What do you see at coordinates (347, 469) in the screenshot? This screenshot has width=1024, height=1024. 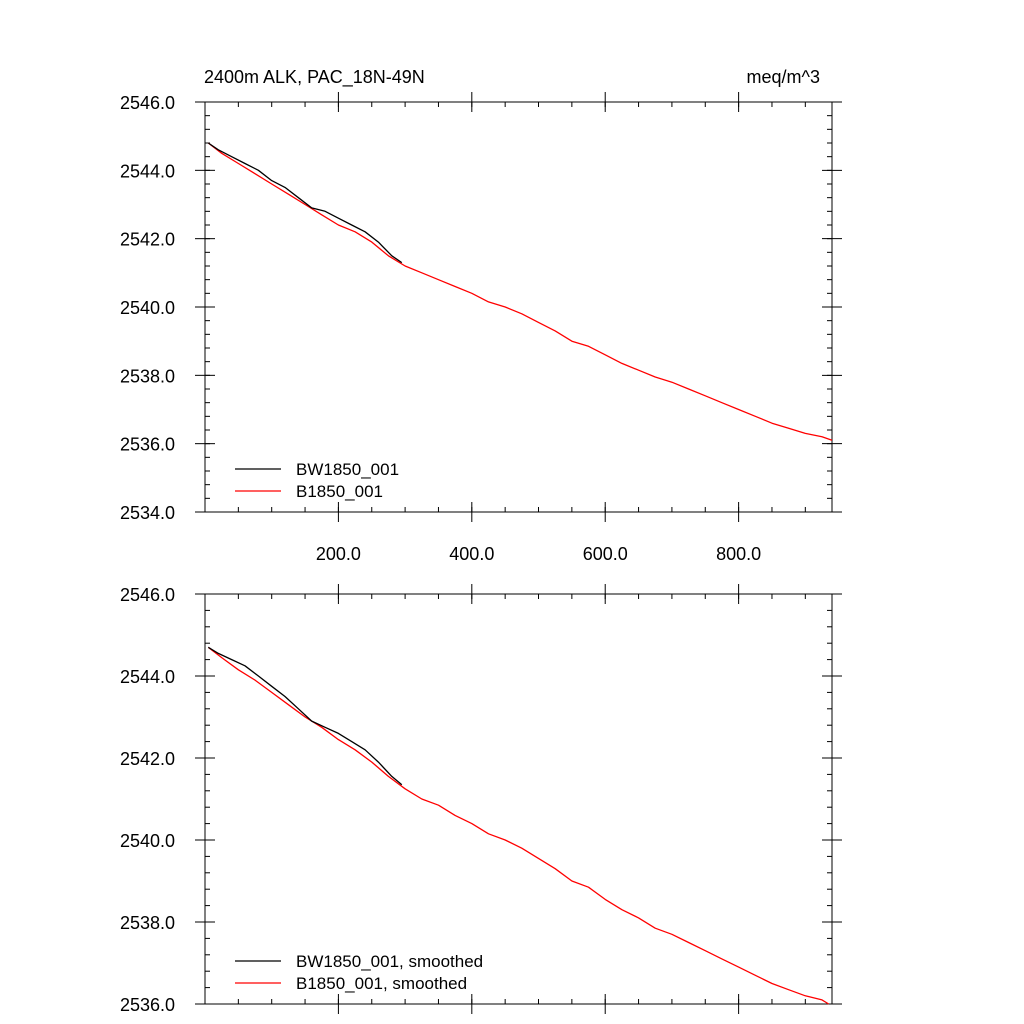 I see `legend-label-bw1850: BW1850_001` at bounding box center [347, 469].